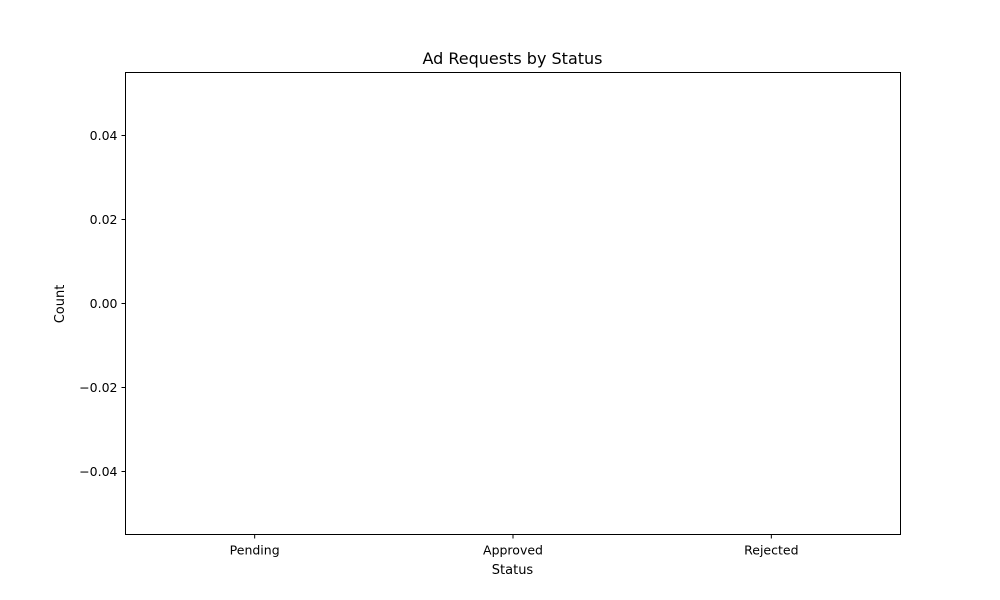  I want to click on x-axis-ticks: Pending Approved Rejected, so click(514, 546).